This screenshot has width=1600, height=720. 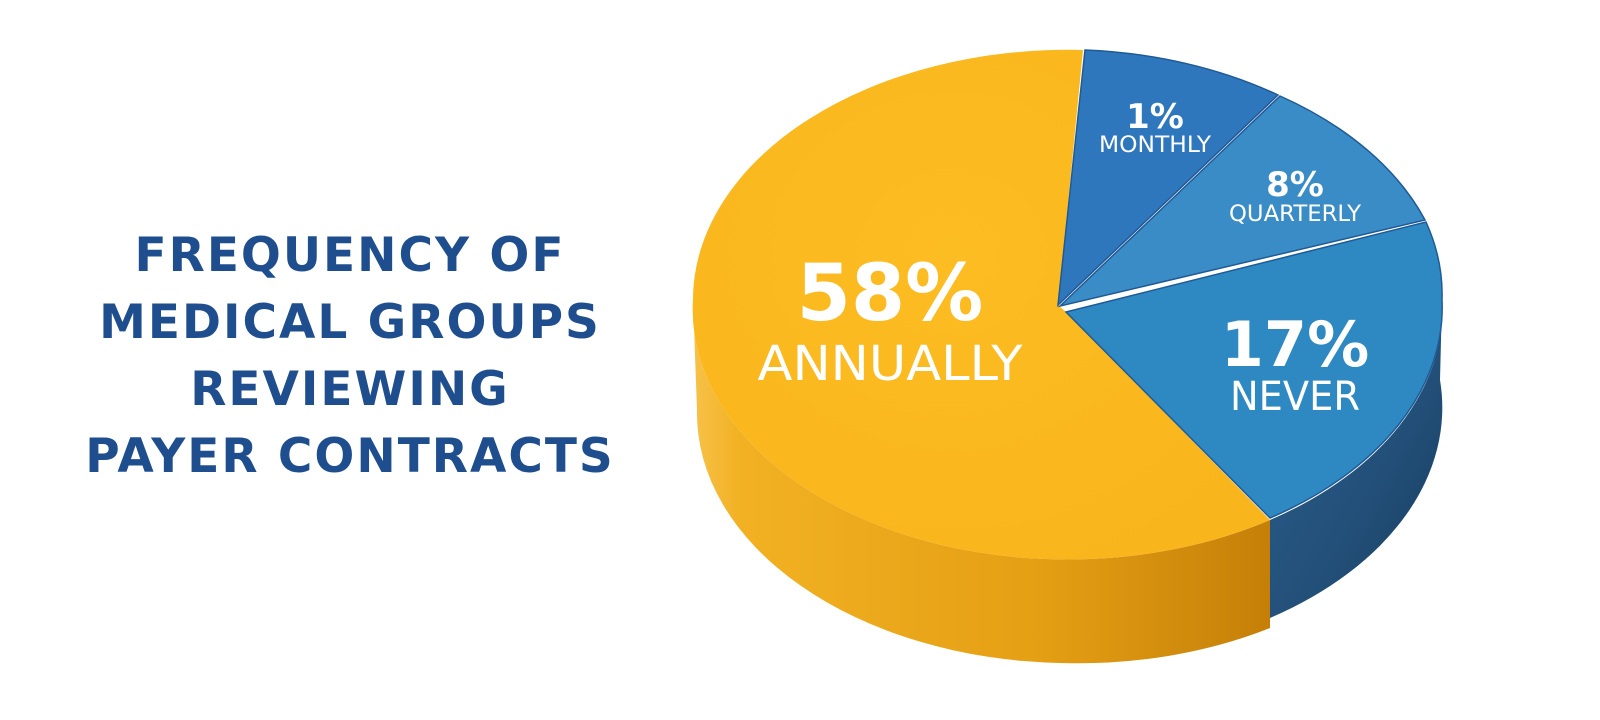 I want to click on label-annually-value: 58%, so click(x=890, y=294).